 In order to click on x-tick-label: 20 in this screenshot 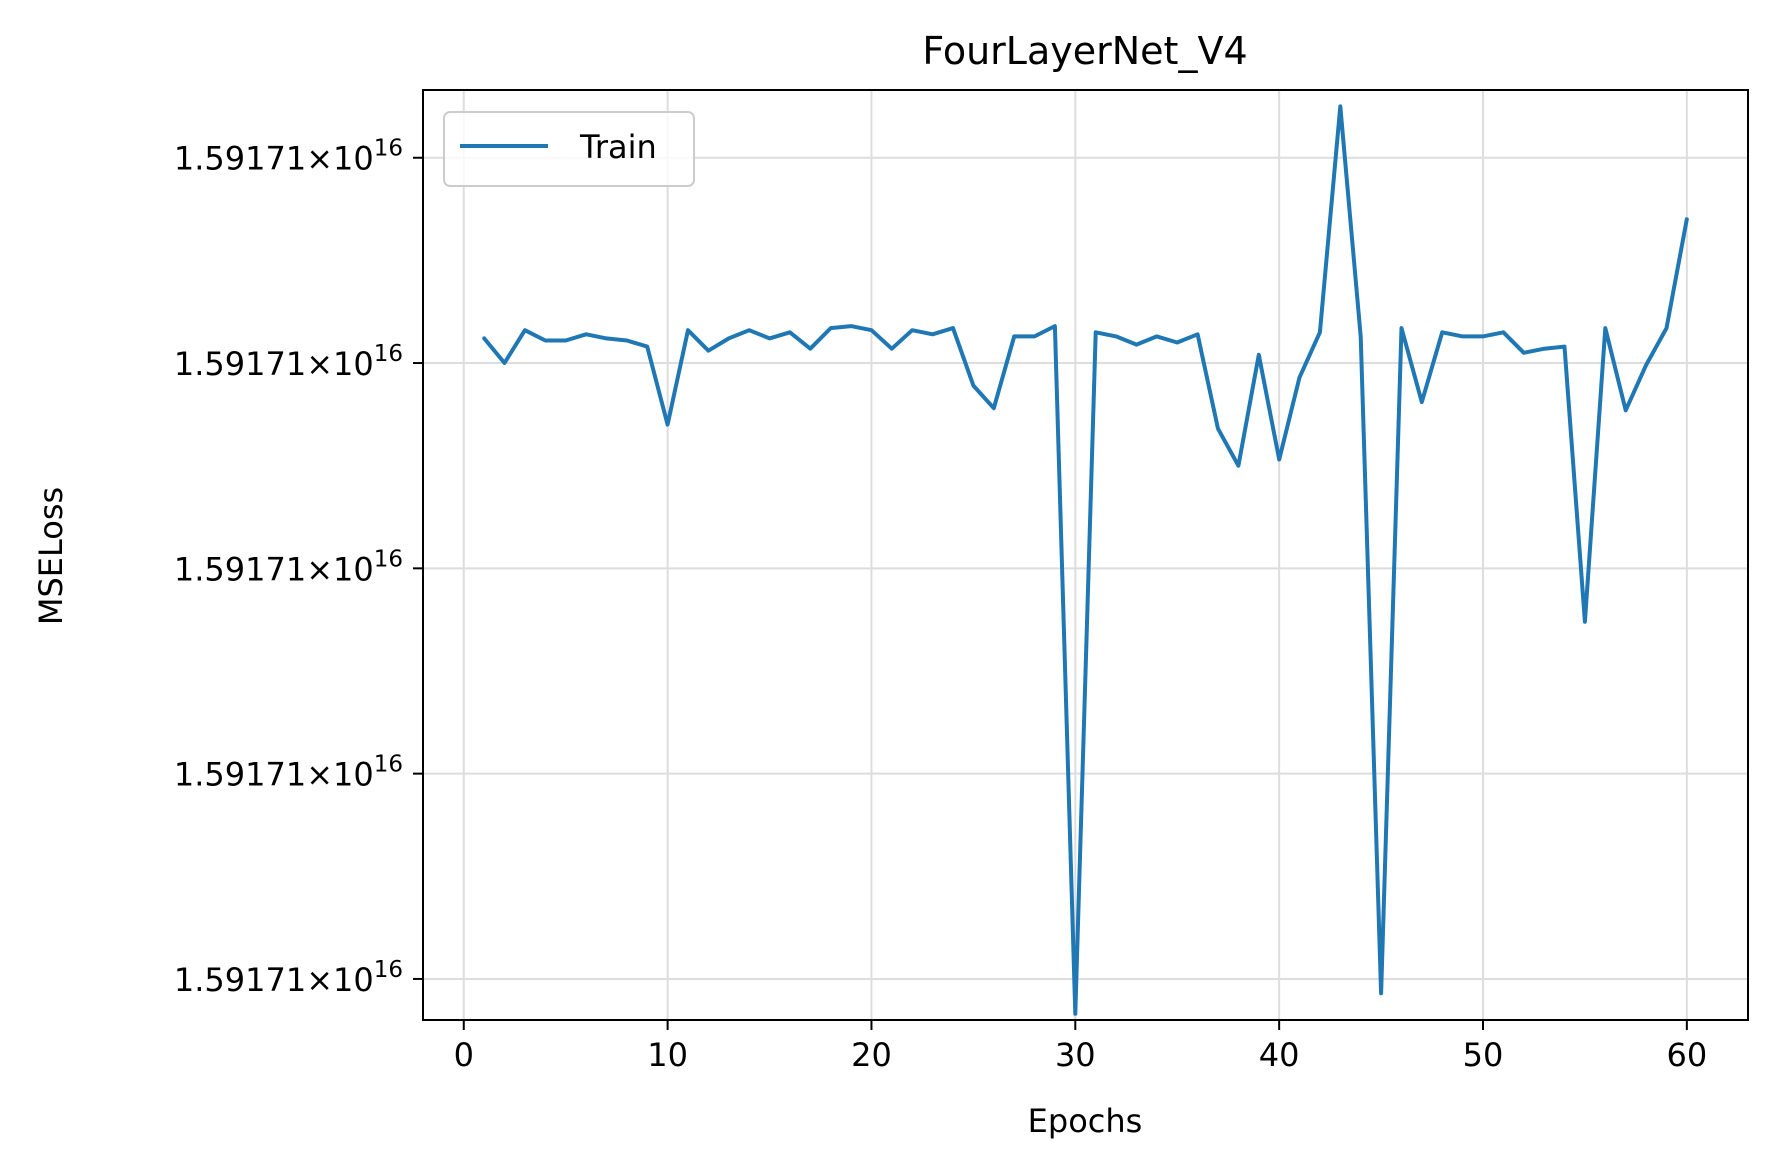, I will do `click(871, 1055)`.